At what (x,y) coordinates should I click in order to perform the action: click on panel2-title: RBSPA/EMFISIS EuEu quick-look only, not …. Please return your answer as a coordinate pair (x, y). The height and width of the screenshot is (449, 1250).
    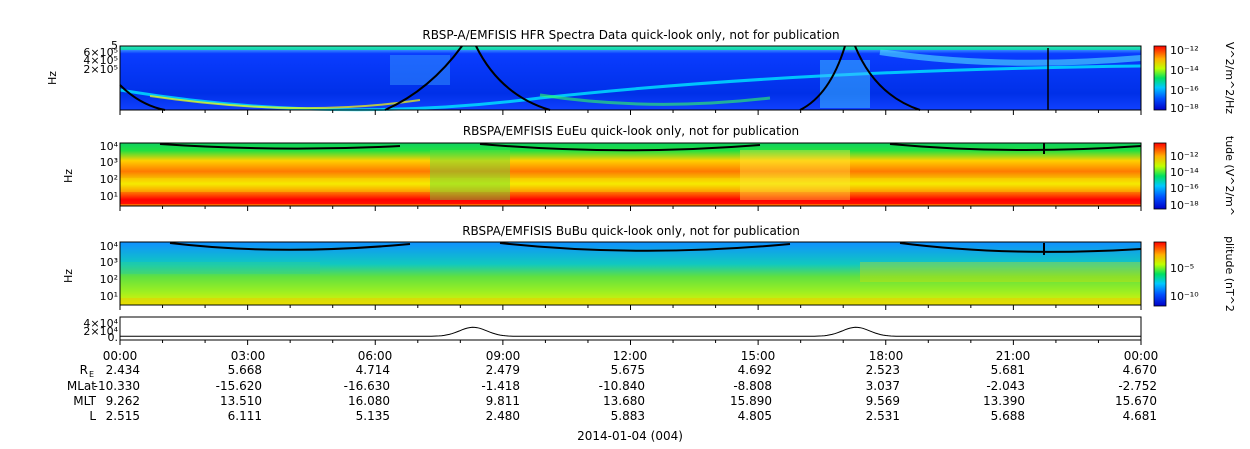
    Looking at the image, I should click on (631, 131).